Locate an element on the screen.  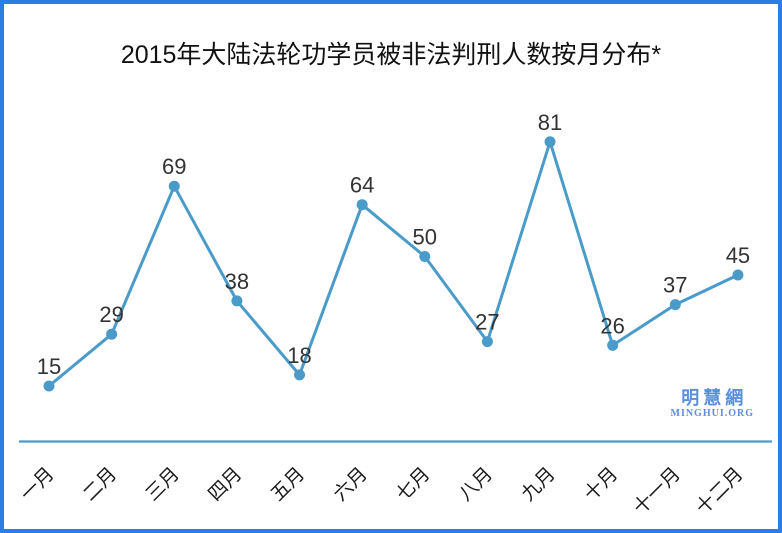
x-axis-label: 九月 is located at coordinates (538, 484).